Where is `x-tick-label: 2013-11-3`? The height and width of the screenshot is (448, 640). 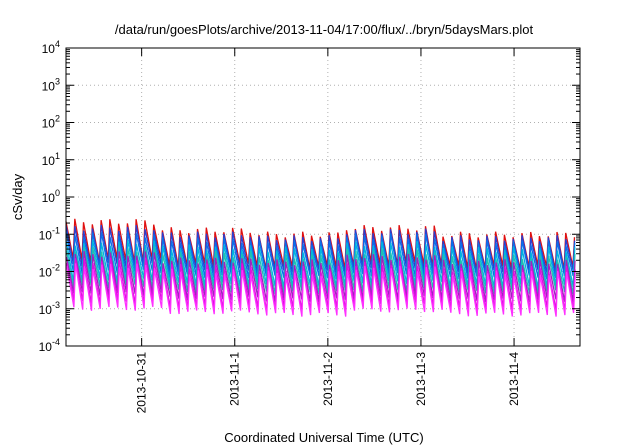
x-tick-label: 2013-11-3 is located at coordinates (421, 379).